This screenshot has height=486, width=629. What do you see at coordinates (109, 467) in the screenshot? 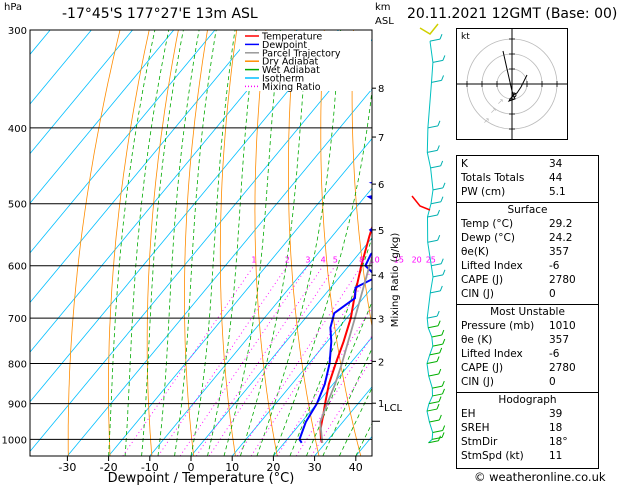
I see `x-tick-label: -20` at bounding box center [109, 467].